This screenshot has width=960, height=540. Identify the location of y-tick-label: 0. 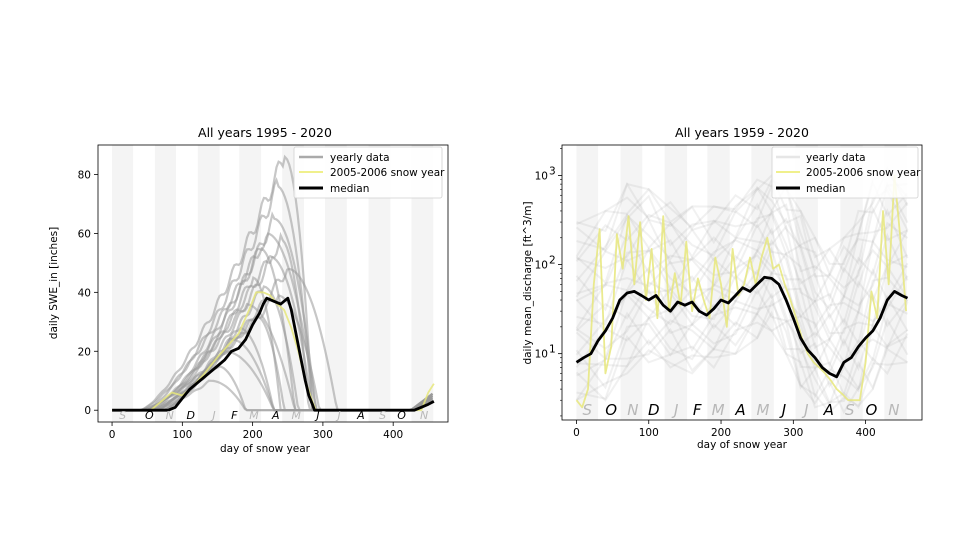
(87, 411).